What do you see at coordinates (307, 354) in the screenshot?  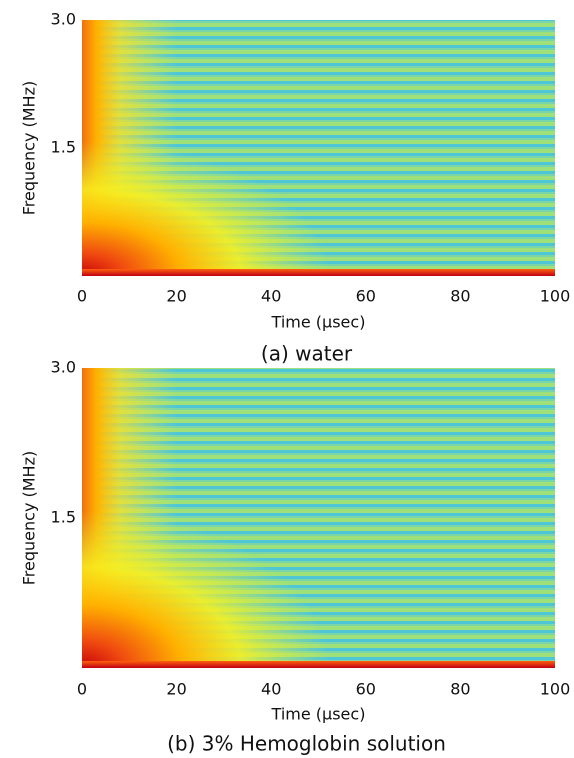 I see `caption: (a) water` at bounding box center [307, 354].